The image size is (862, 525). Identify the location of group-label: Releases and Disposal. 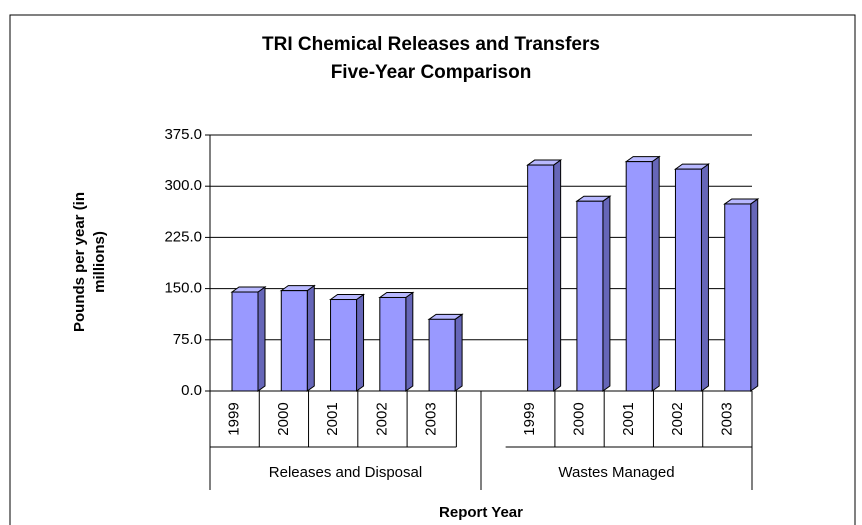
(345, 472).